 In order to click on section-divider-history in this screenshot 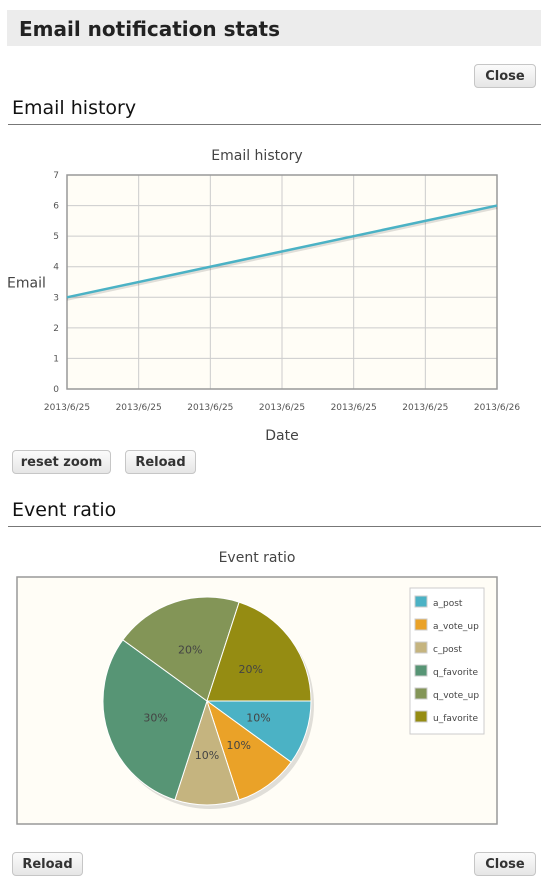, I will do `click(274, 124)`.